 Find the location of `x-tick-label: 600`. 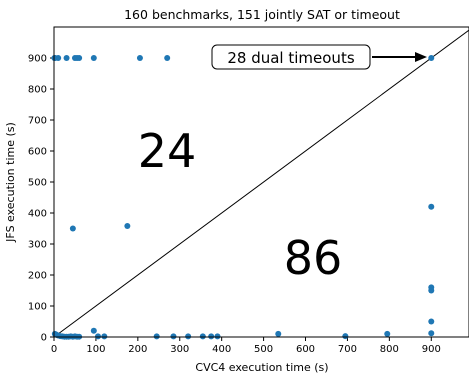

x-tick-label: 600 is located at coordinates (305, 349).